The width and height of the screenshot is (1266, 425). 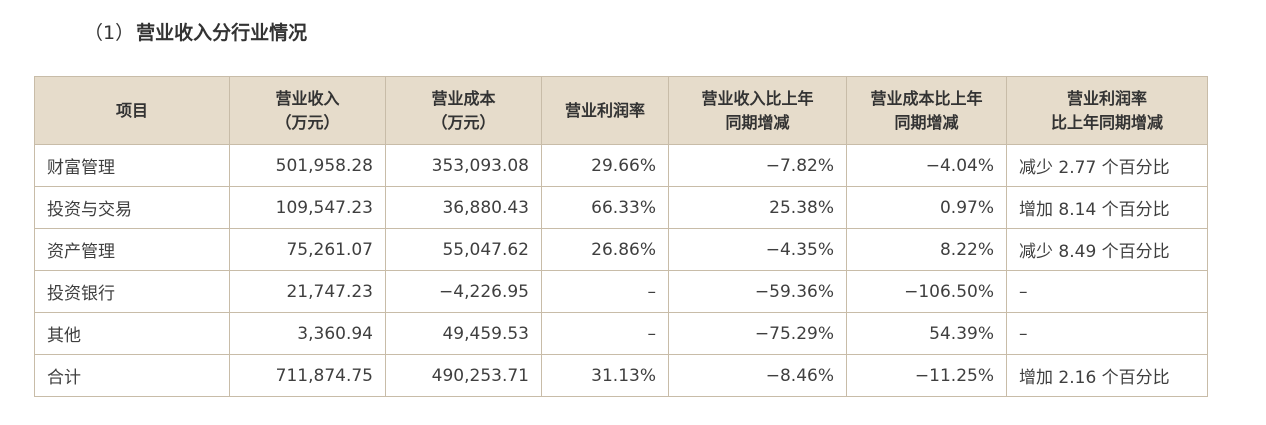 What do you see at coordinates (463, 249) in the screenshot?
I see `cell-cost: 55,047.62` at bounding box center [463, 249].